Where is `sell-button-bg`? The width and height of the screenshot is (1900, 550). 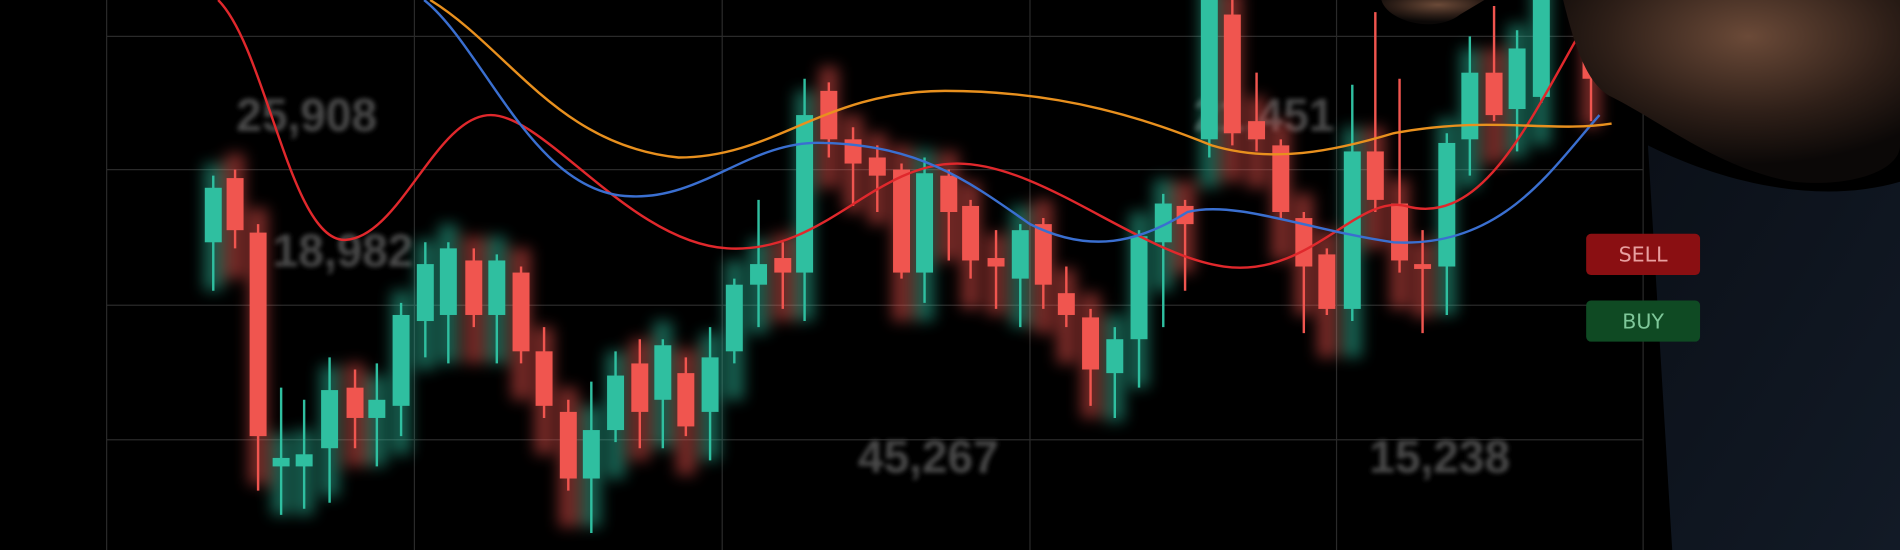
sell-button-bg is located at coordinates (1643, 254).